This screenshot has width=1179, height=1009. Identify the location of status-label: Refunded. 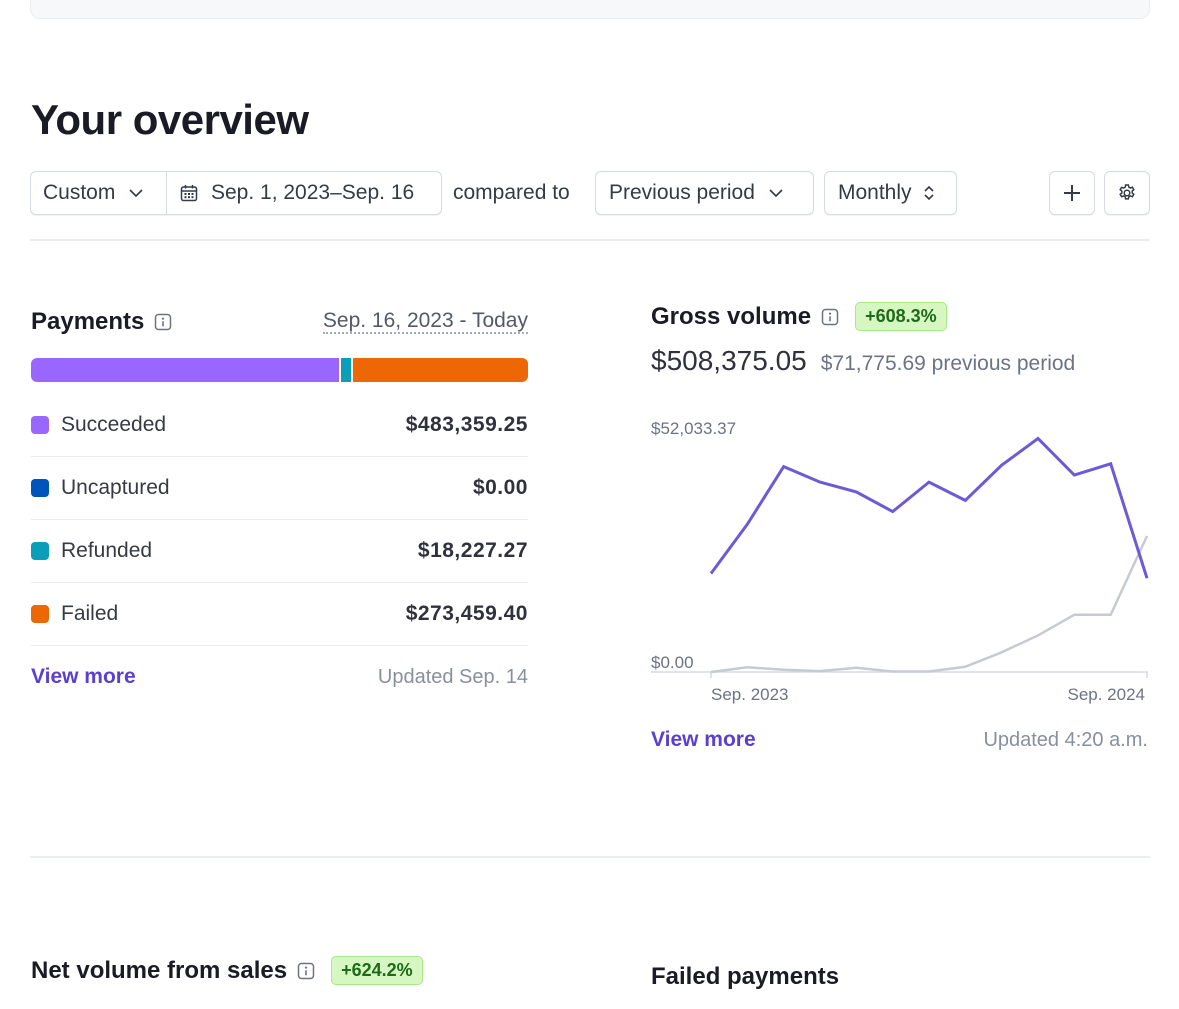
(107, 550).